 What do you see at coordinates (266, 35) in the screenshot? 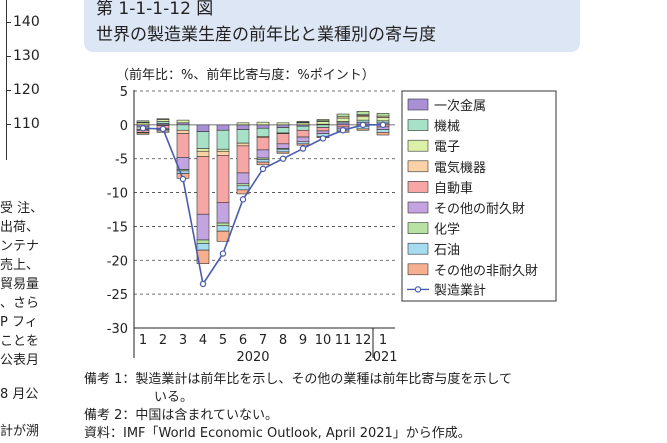
I see `figure-title: 世界の製造業生産の前年比と業種別の寄与度` at bounding box center [266, 35].